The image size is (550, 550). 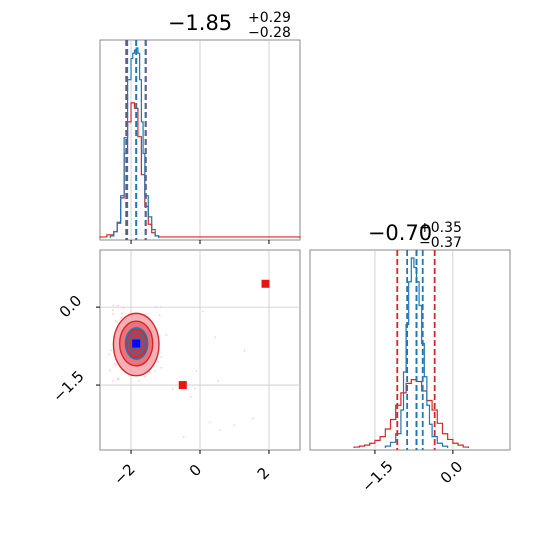 What do you see at coordinates (195, 470) in the screenshot?
I see `x-tick-label: 0` at bounding box center [195, 470].